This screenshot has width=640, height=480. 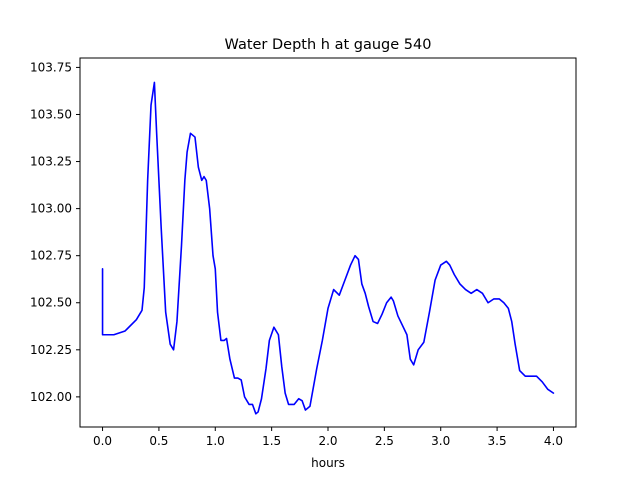 I want to click on x-tick-label: 2.0, so click(x=327, y=441).